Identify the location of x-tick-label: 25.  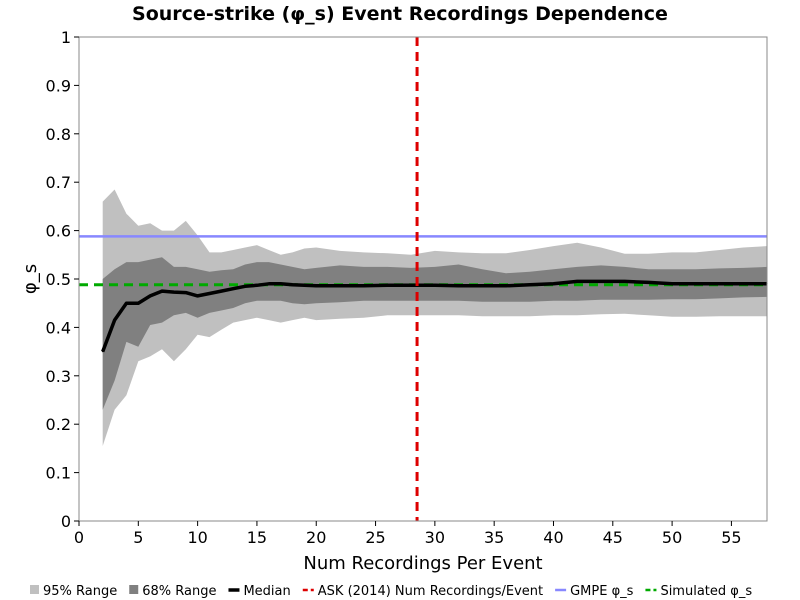
(375, 537).